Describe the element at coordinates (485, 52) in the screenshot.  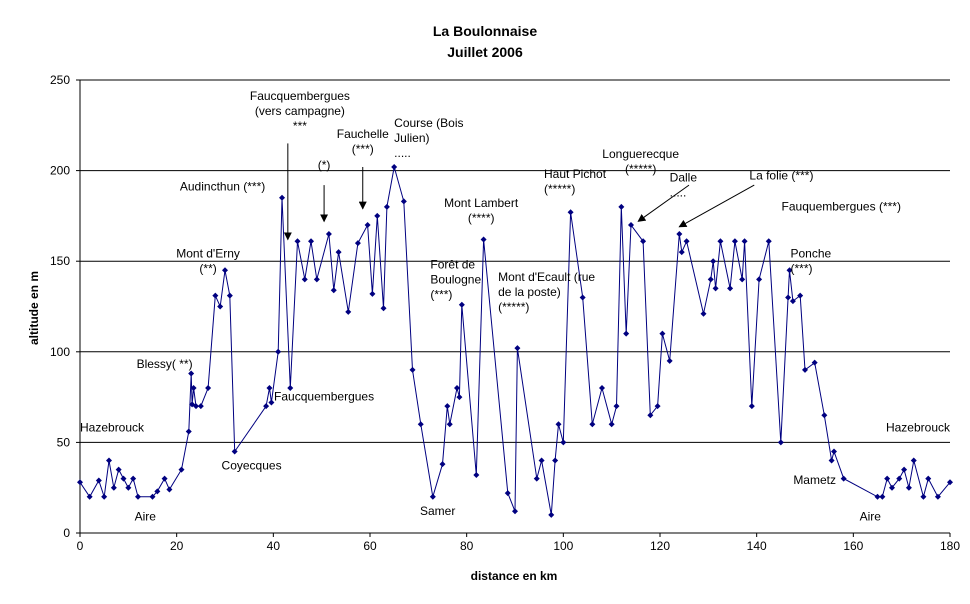
I see `chart-subtitle: Juillet 2006` at that location.